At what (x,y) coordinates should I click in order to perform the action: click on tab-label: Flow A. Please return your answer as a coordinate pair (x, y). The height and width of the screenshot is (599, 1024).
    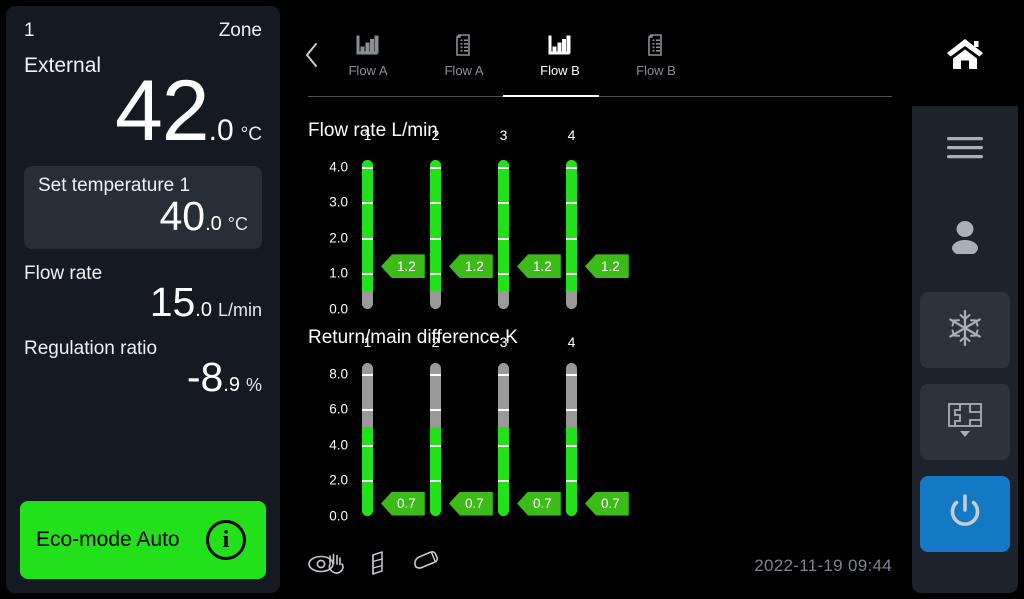
    Looking at the image, I should click on (368, 70).